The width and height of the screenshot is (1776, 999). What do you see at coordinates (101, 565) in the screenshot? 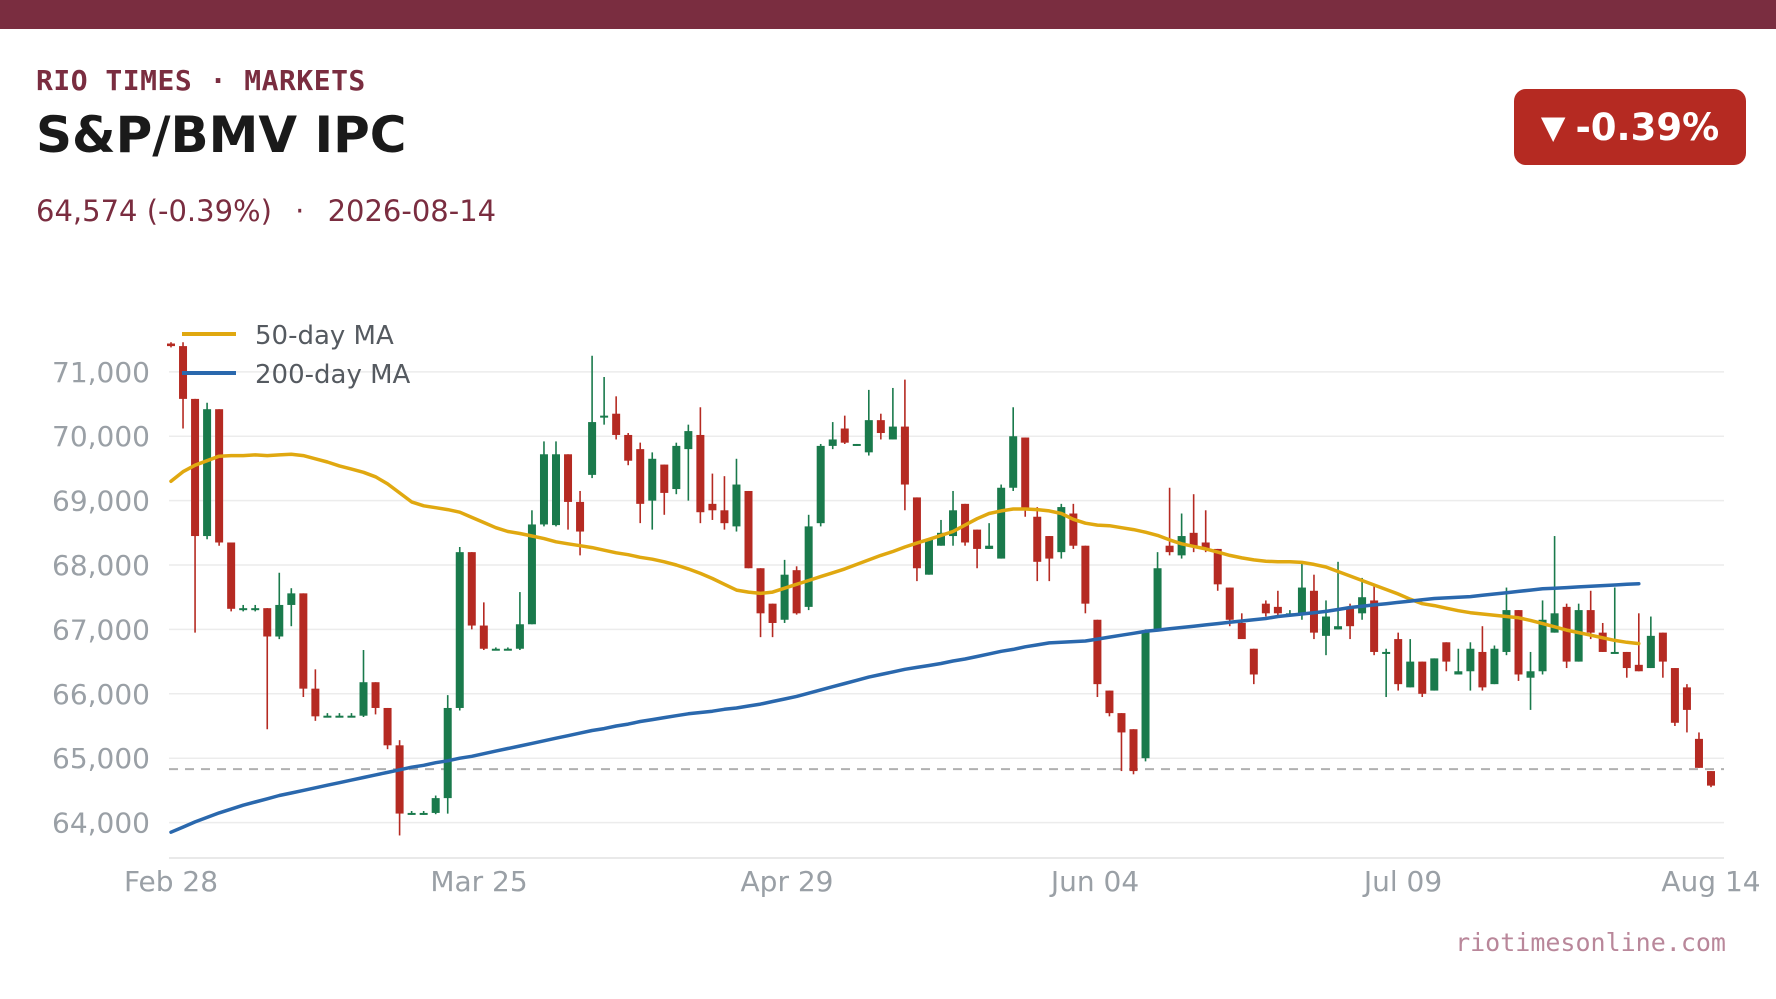
I see `y-tick-label: 68,000` at bounding box center [101, 565].